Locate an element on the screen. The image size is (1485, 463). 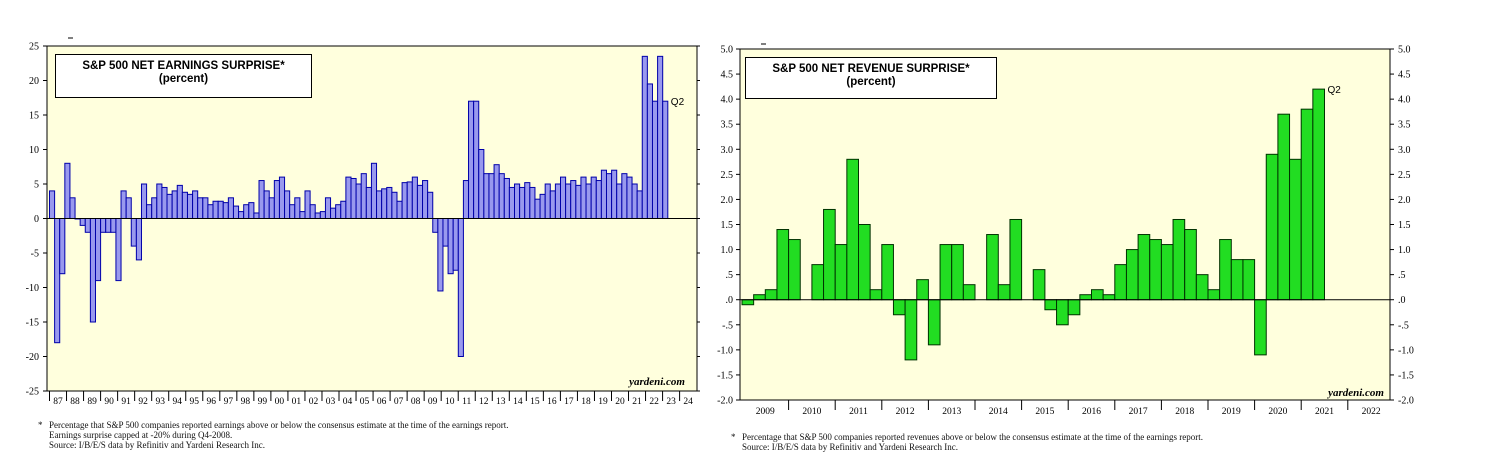
earnings-xtick-label: 20 is located at coordinates (620, 402).